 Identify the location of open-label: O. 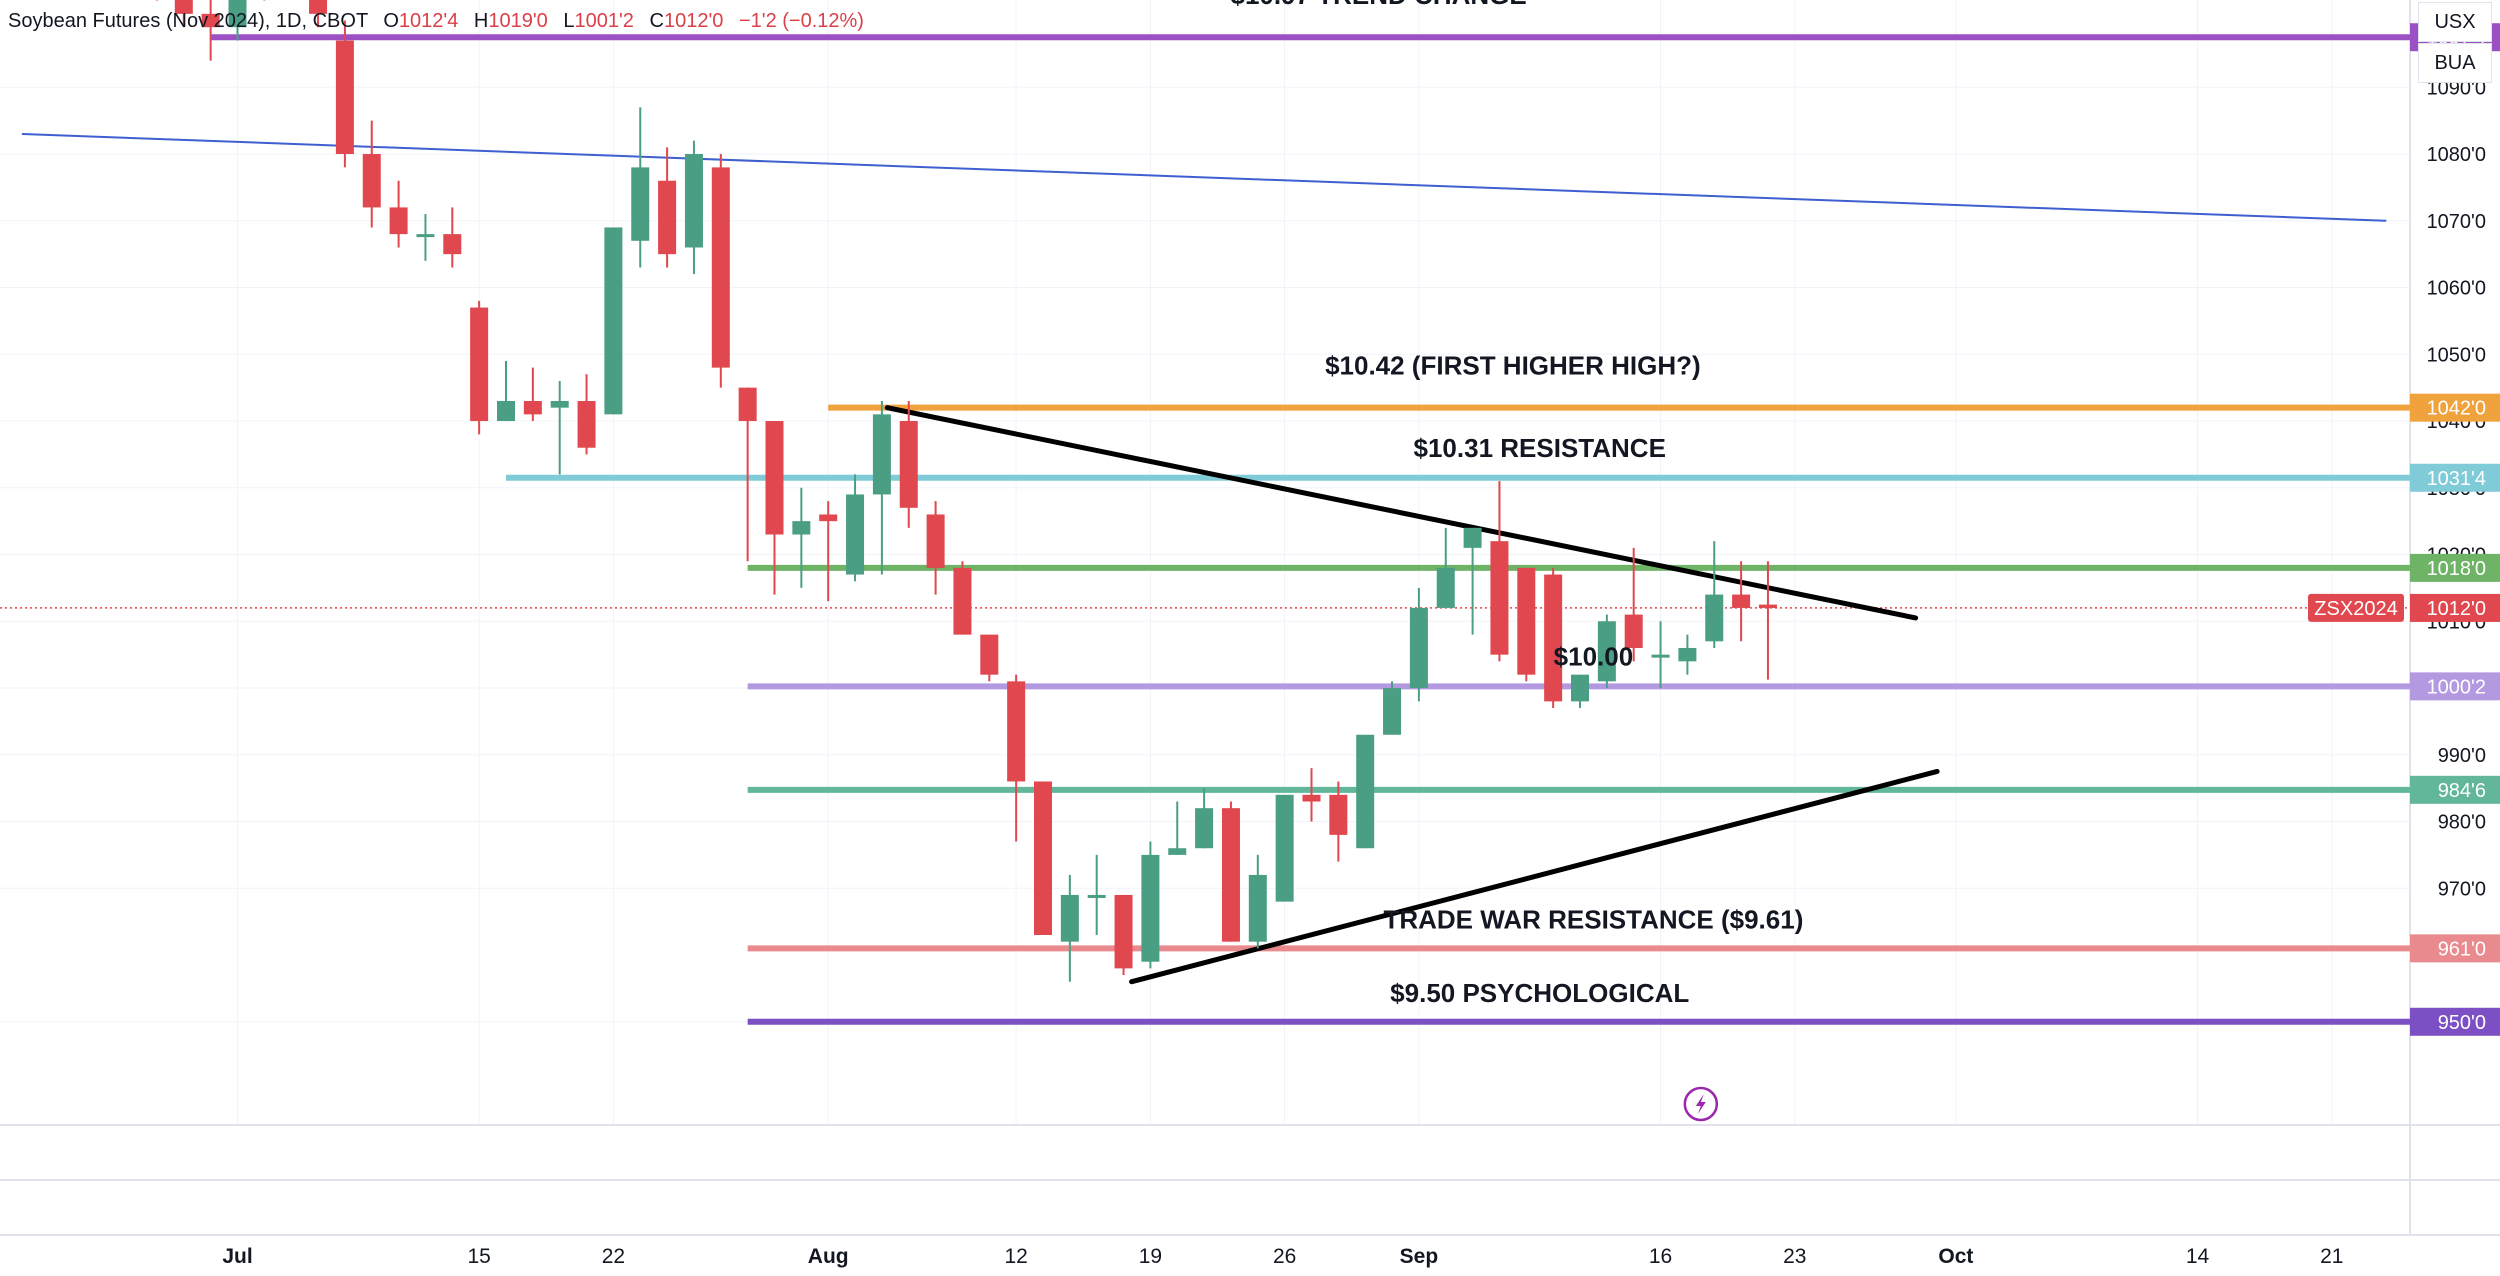
(391, 21).